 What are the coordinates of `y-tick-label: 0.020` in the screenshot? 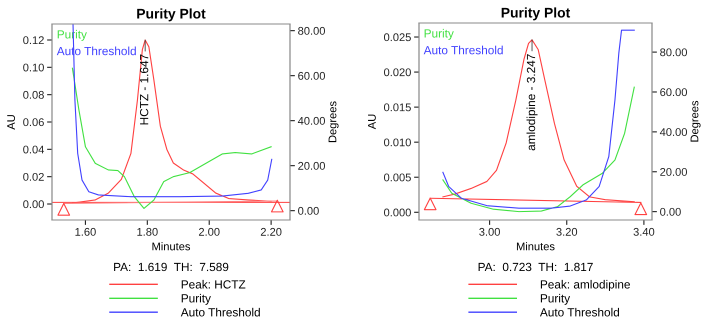 It's located at (397, 72).